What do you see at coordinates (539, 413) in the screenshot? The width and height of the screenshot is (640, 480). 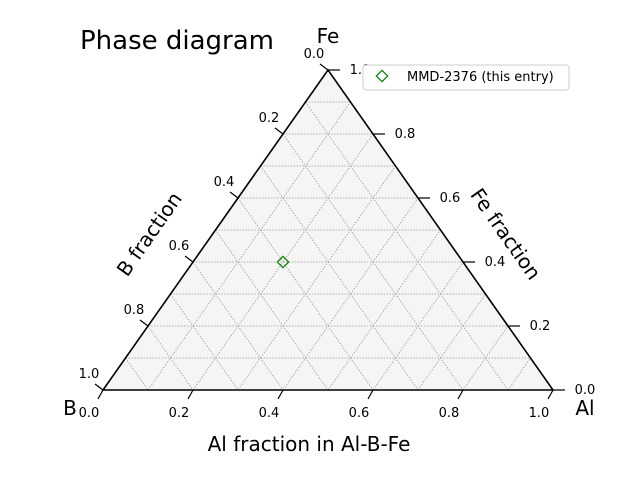 I see `bottom-tick-label: 1.0` at bounding box center [539, 413].